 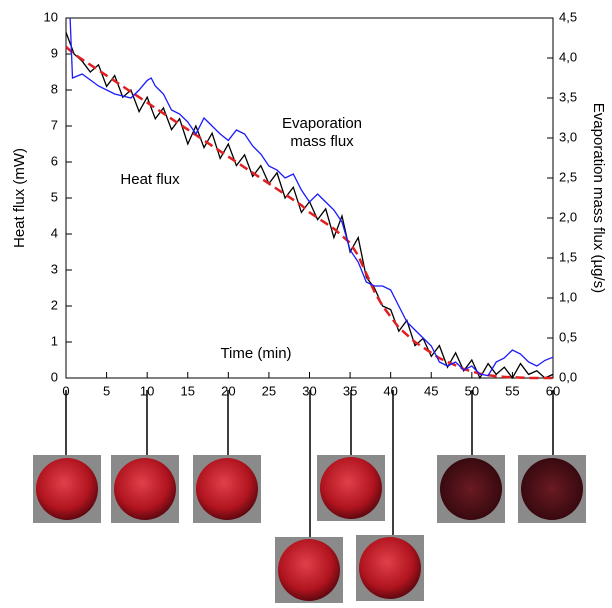 What do you see at coordinates (568, 376) in the screenshot?
I see `y2-tick-label: 0,0` at bounding box center [568, 376].